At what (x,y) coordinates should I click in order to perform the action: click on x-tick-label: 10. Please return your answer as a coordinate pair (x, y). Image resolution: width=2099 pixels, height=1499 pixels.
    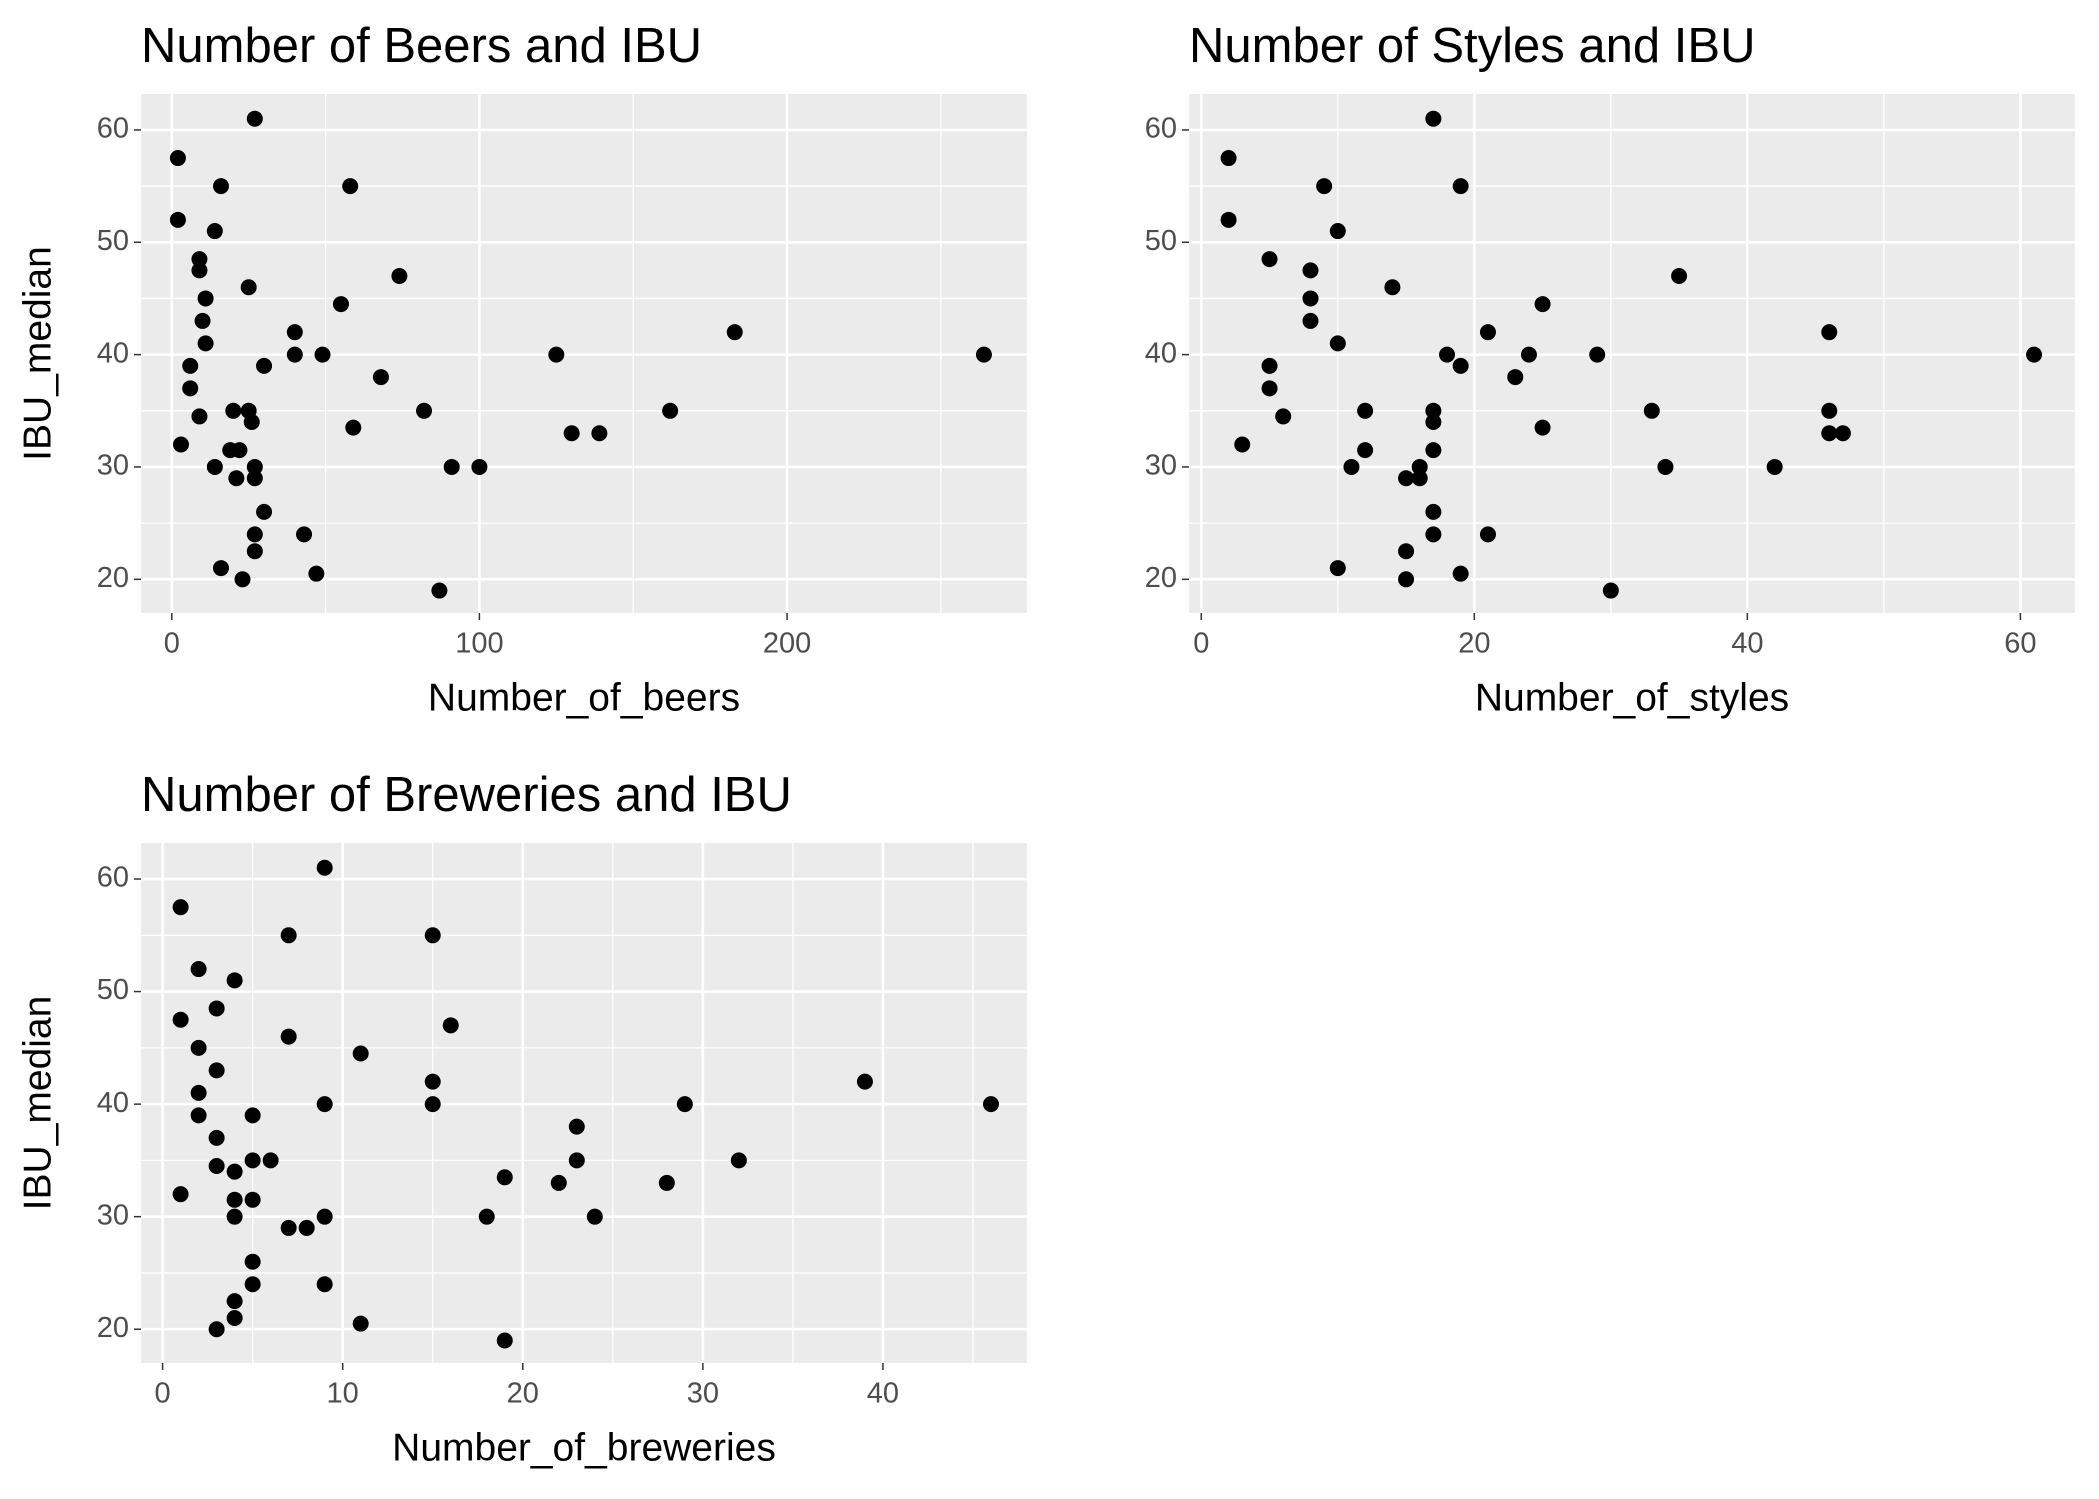
    Looking at the image, I should click on (343, 1394).